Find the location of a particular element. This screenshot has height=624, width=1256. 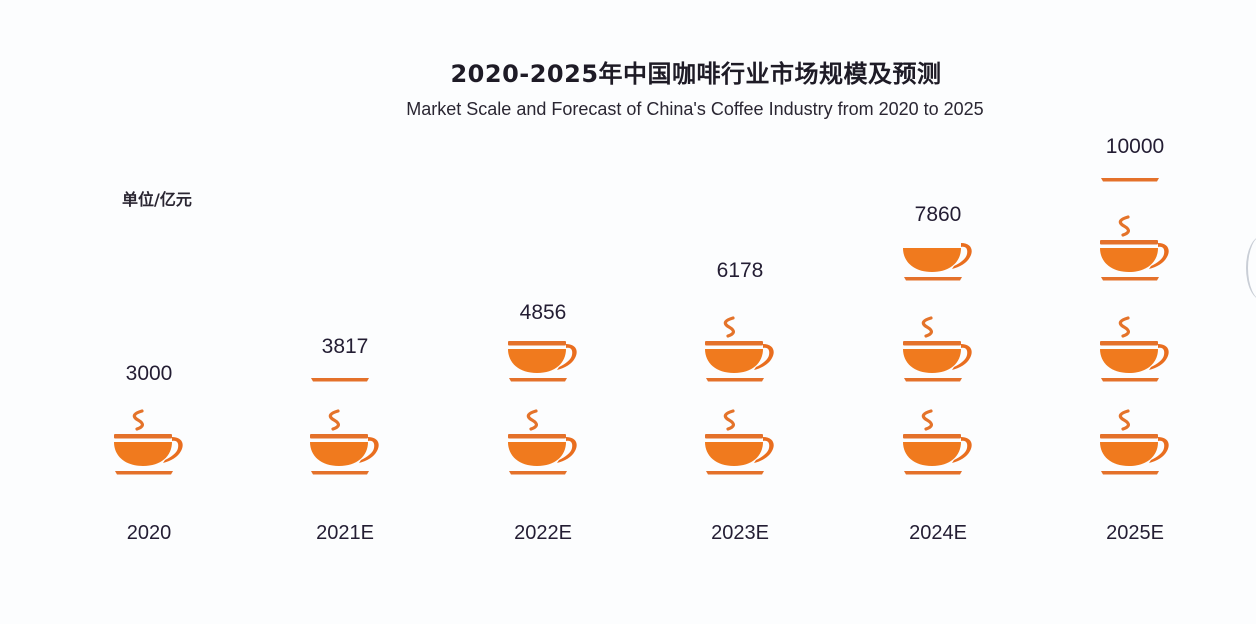

year-label: 2025E is located at coordinates (1135, 533).